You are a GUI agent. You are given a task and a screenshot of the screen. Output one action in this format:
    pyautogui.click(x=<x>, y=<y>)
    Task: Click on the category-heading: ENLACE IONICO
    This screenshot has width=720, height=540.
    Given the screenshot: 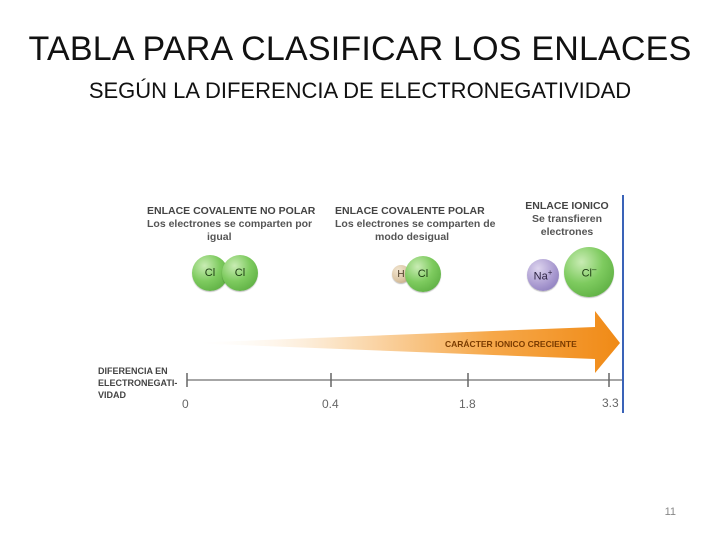 What is the action you would take?
    pyautogui.click(x=567, y=206)
    